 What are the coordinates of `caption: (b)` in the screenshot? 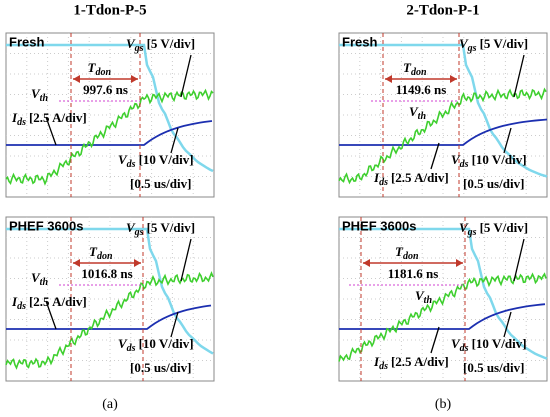 It's located at (443, 404).